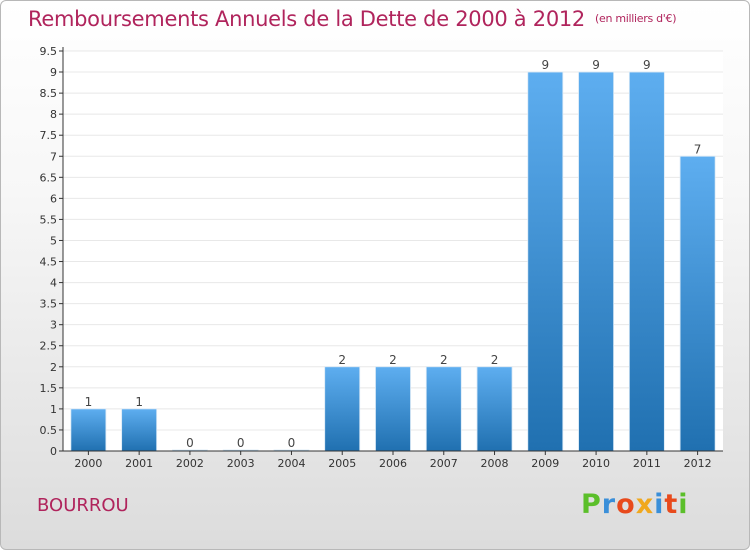  What do you see at coordinates (626, 504) in the screenshot?
I see `logo-letter: o` at bounding box center [626, 504].